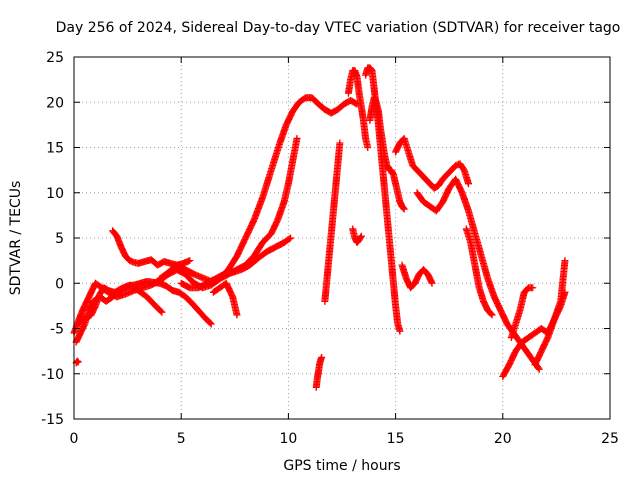 The height and width of the screenshot is (480, 640). I want to click on series-arc-j, so click(358, 109).